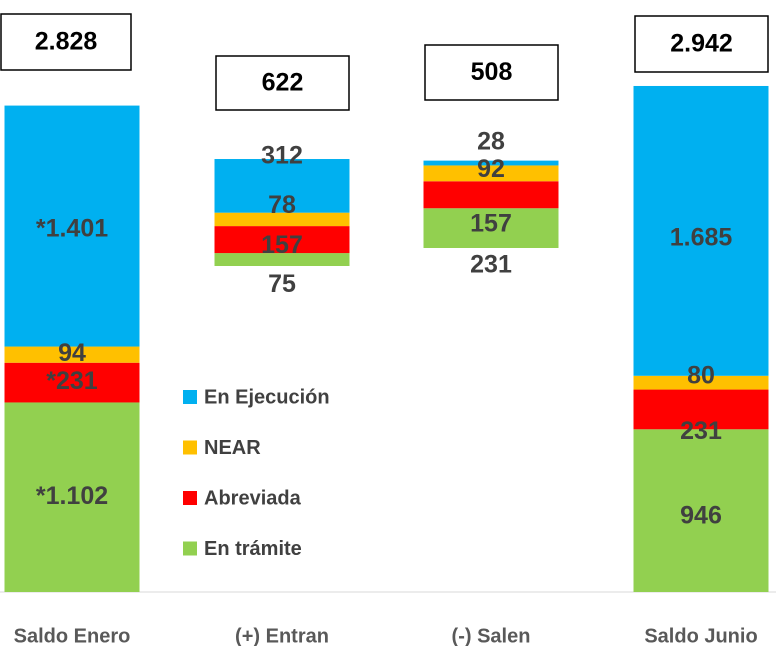 The width and height of the screenshot is (776, 646). Describe the element at coordinates (232, 448) in the screenshot. I see `legend-label: NEAR` at that location.